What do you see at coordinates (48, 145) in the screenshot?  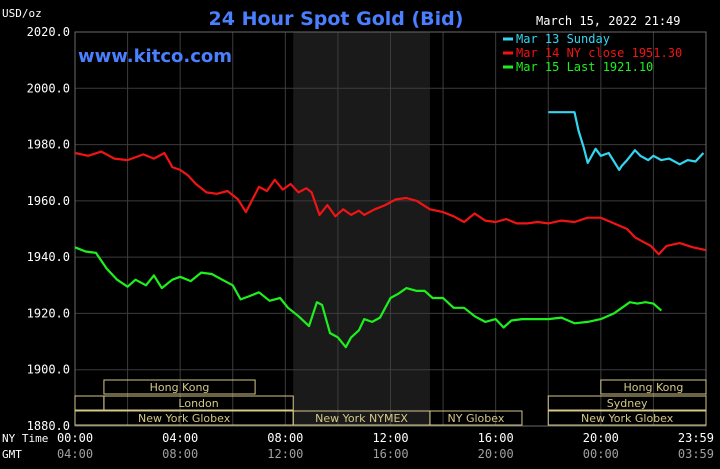 I see `y-tick-label: 1980.0` at bounding box center [48, 145].